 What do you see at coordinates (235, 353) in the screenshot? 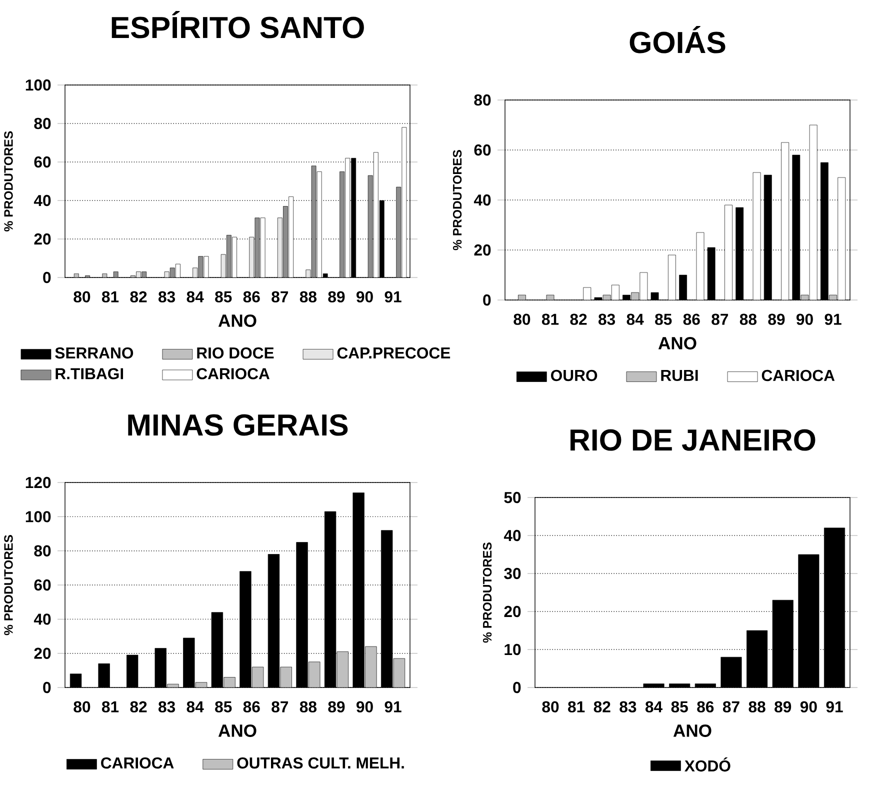
I see `legend-label: RIO DOCE` at bounding box center [235, 353].